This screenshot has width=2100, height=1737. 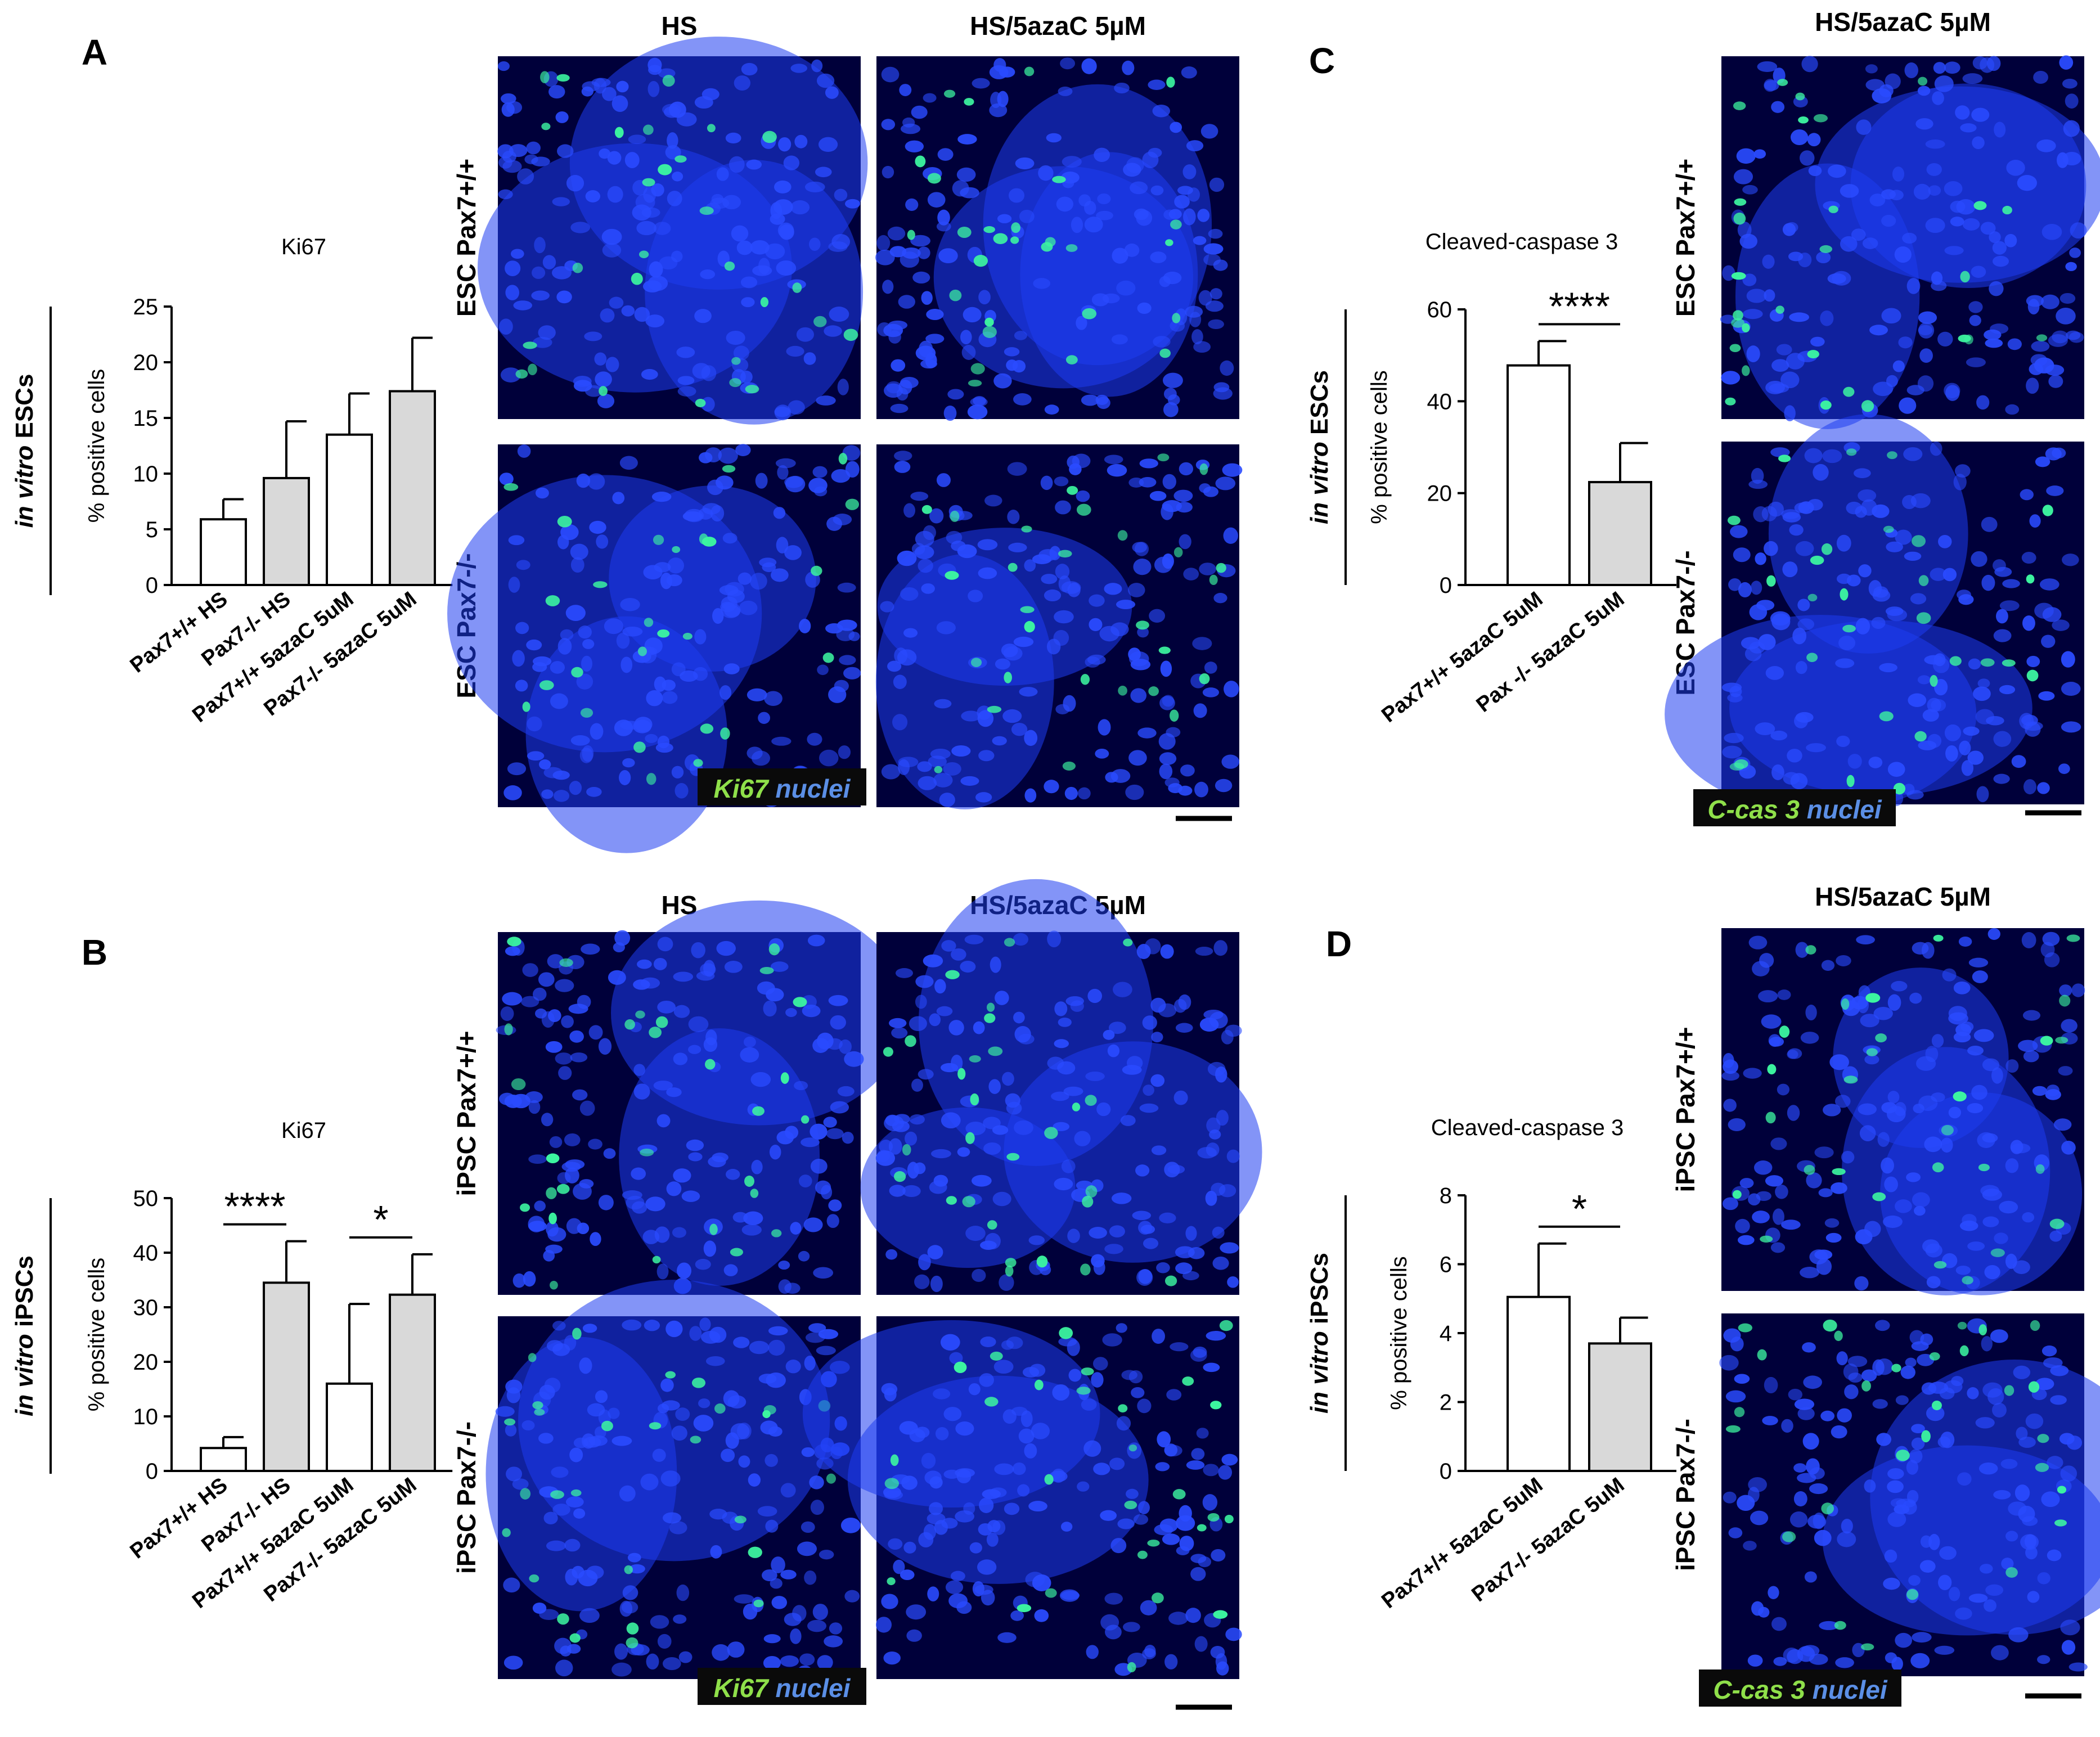 What do you see at coordinates (1620, 533) in the screenshot?
I see `bar` at bounding box center [1620, 533].